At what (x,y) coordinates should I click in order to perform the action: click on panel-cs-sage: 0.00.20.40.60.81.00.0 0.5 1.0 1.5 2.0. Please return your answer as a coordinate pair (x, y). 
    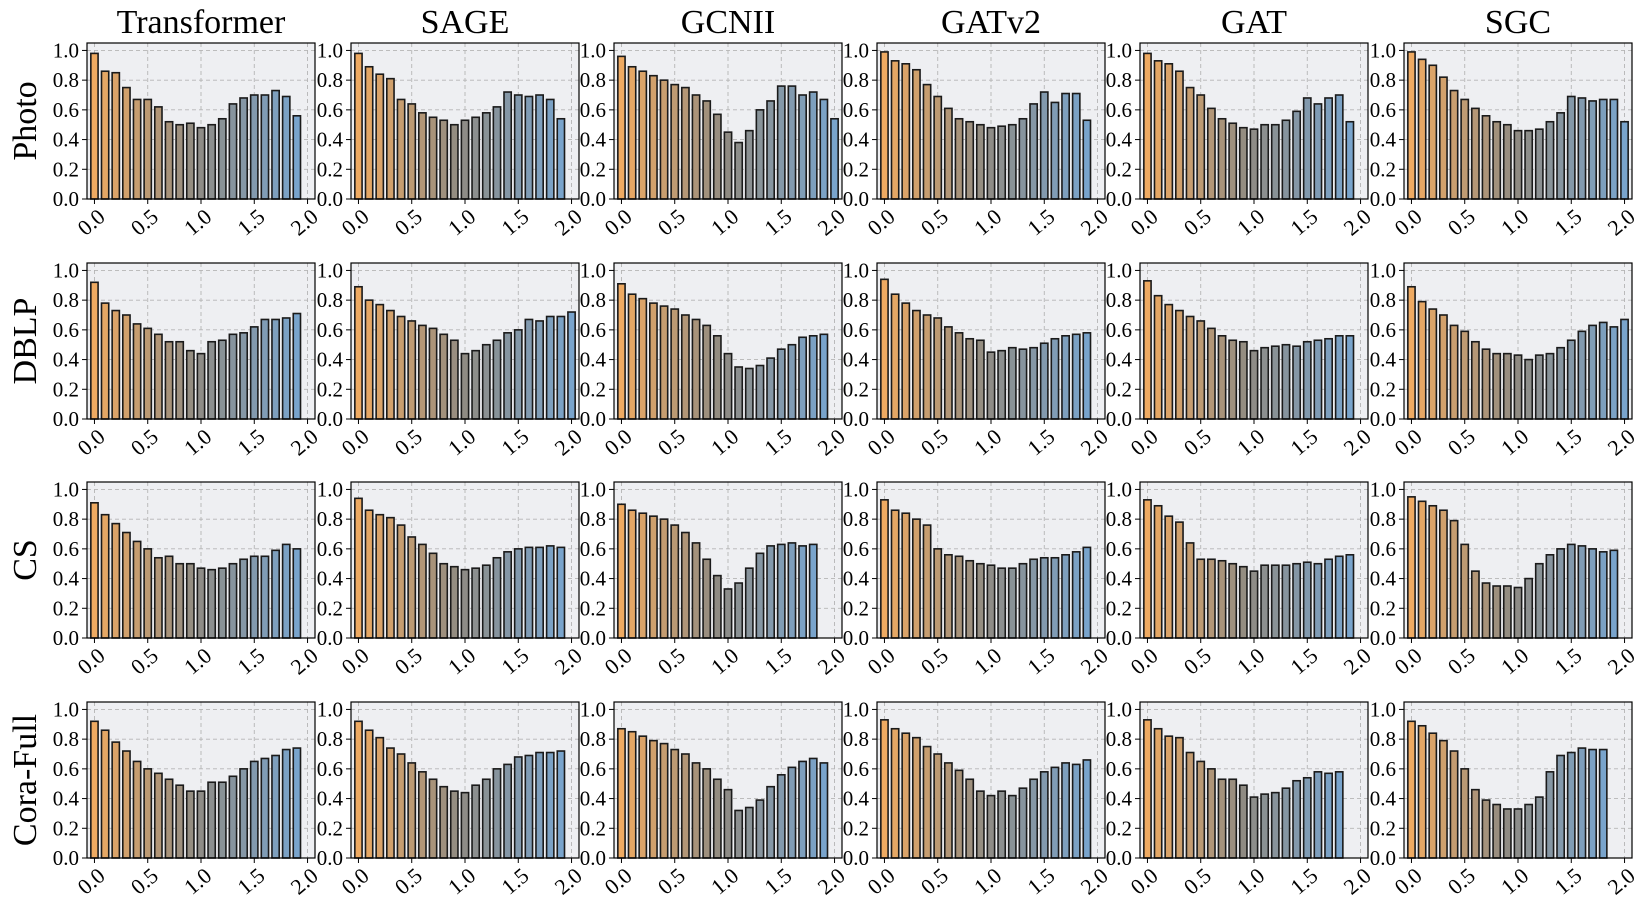
    Looking at the image, I should click on (452, 578).